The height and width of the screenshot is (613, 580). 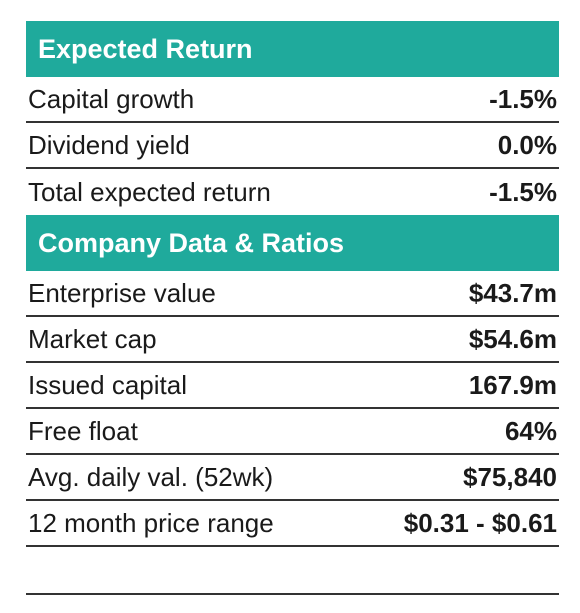 What do you see at coordinates (512, 384) in the screenshot?
I see `row-value: 167.9m` at bounding box center [512, 384].